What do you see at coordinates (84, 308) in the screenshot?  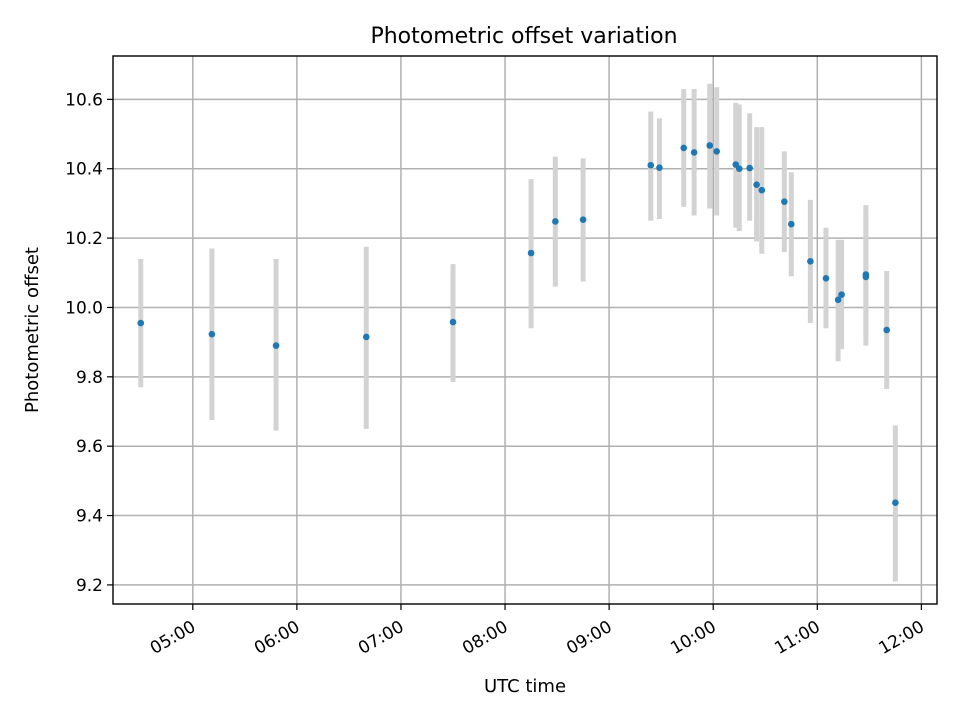 I see `y-tick-label: 10.0` at bounding box center [84, 308].